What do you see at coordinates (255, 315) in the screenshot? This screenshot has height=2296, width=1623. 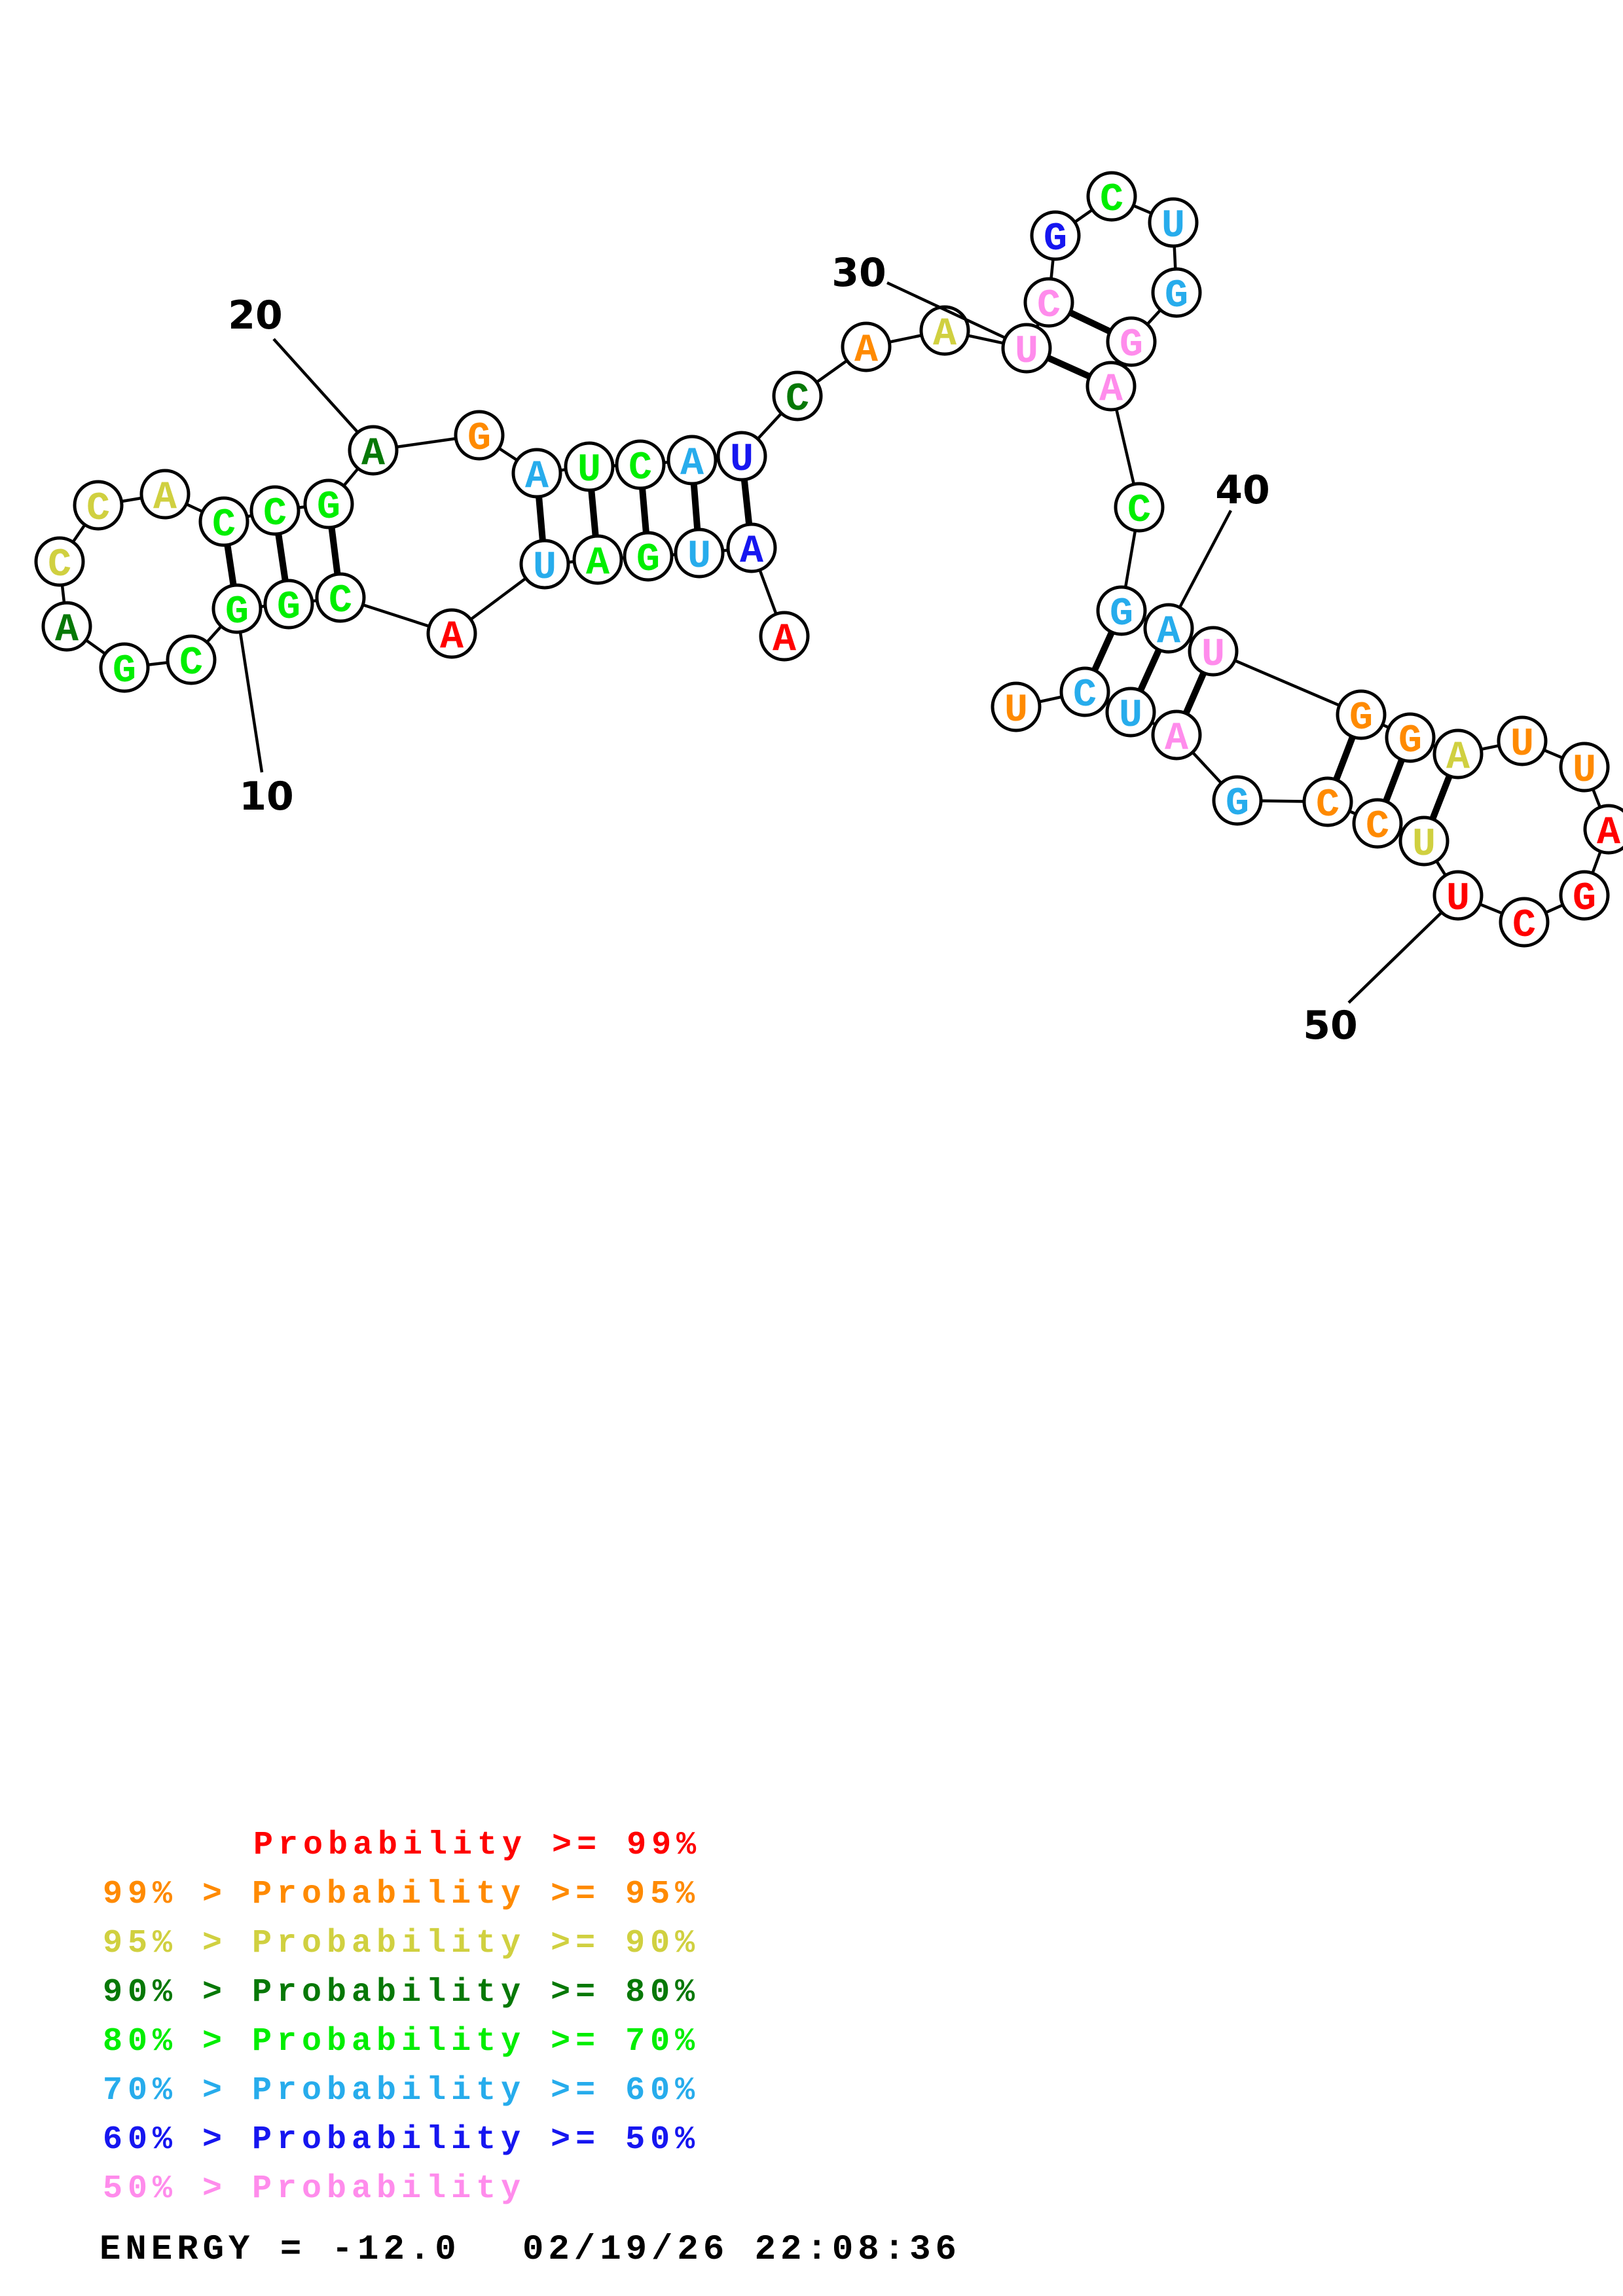 I see `position-label: 20` at bounding box center [255, 315].